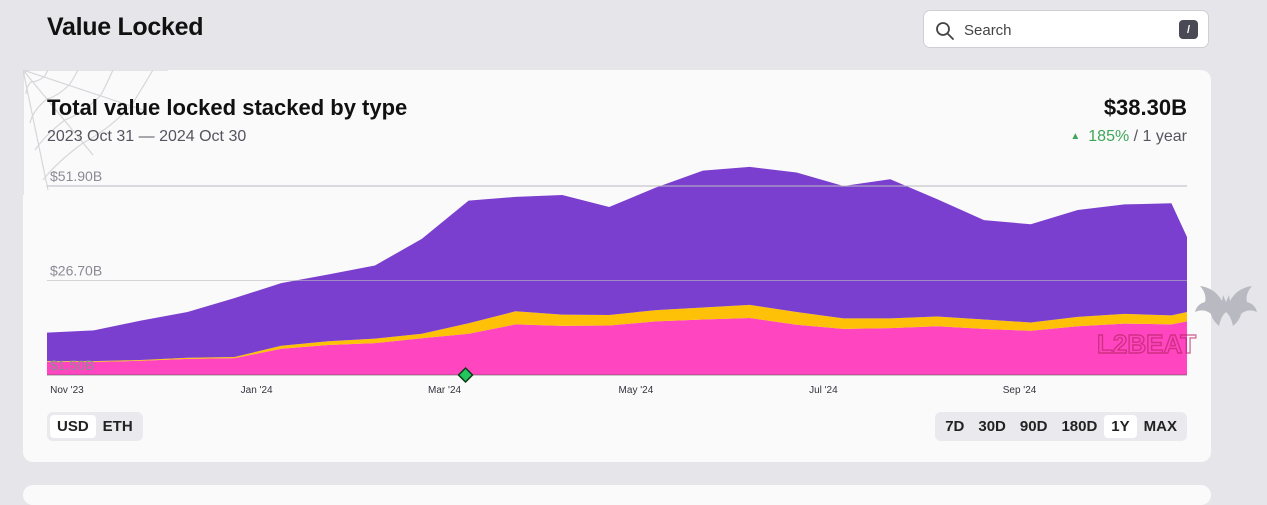 The height and width of the screenshot is (505, 1267). What do you see at coordinates (945, 31) in the screenshot?
I see `search-icon` at bounding box center [945, 31].